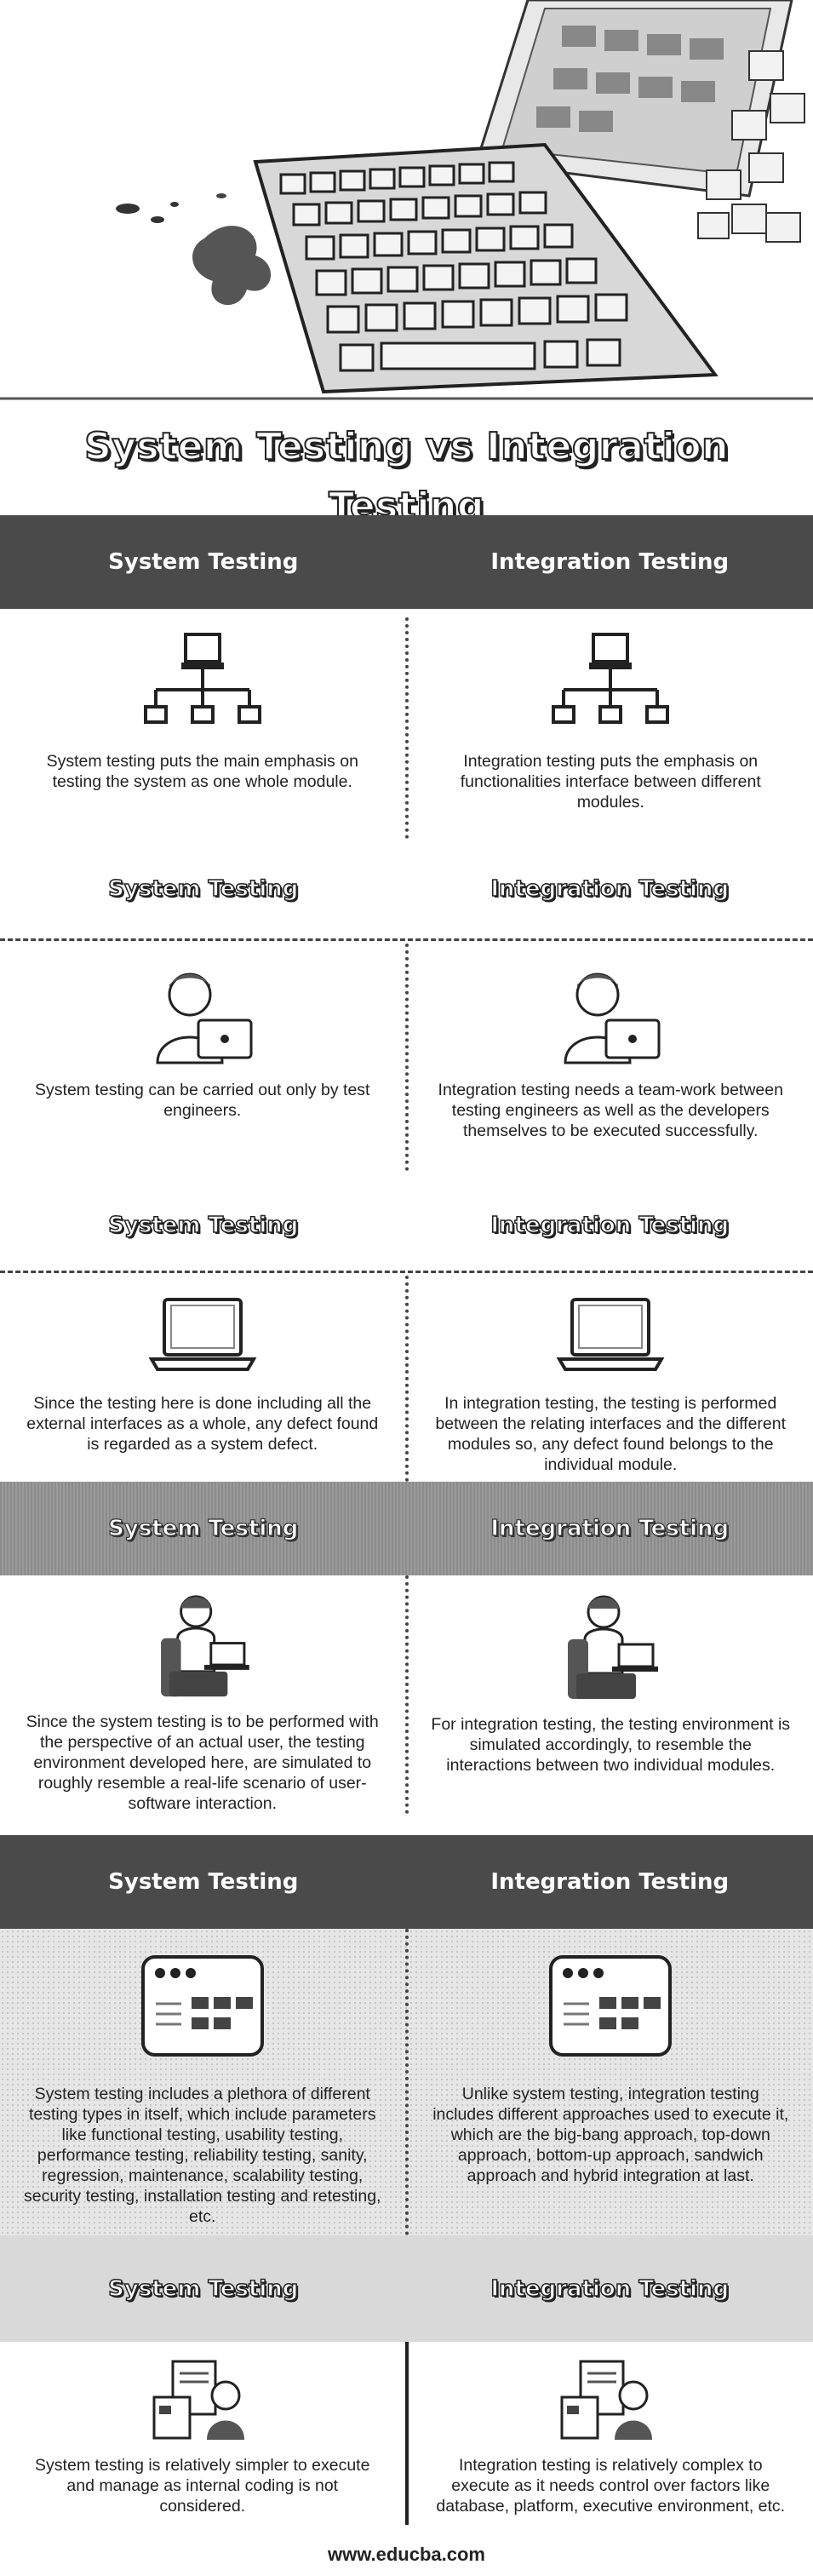  I want to click on section-header-4: System Testing Integration Testing, so click(407, 1528).